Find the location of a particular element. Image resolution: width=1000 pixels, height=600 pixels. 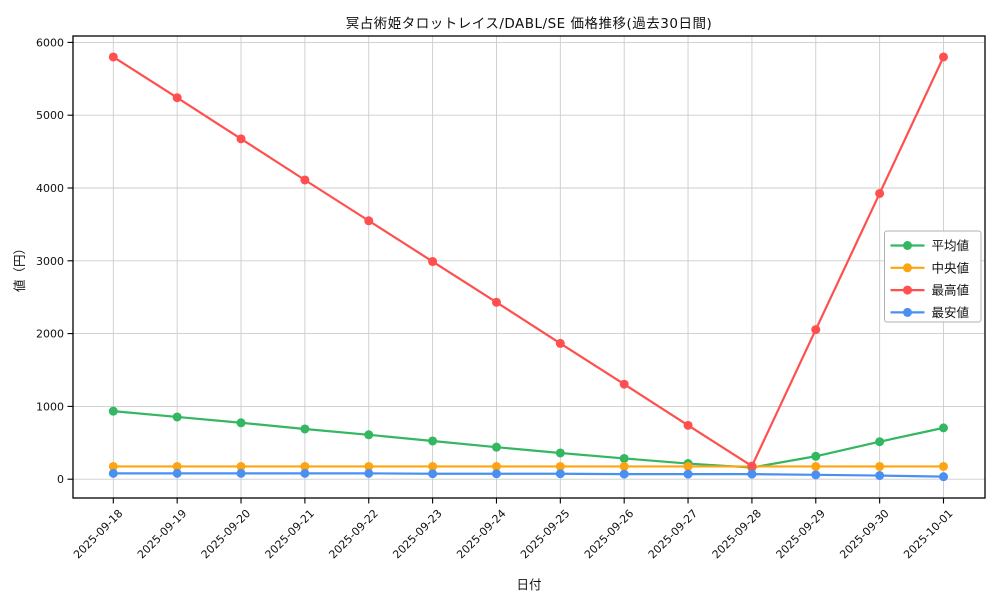

x-tick-label: 2025-09-19 is located at coordinates (162, 534).